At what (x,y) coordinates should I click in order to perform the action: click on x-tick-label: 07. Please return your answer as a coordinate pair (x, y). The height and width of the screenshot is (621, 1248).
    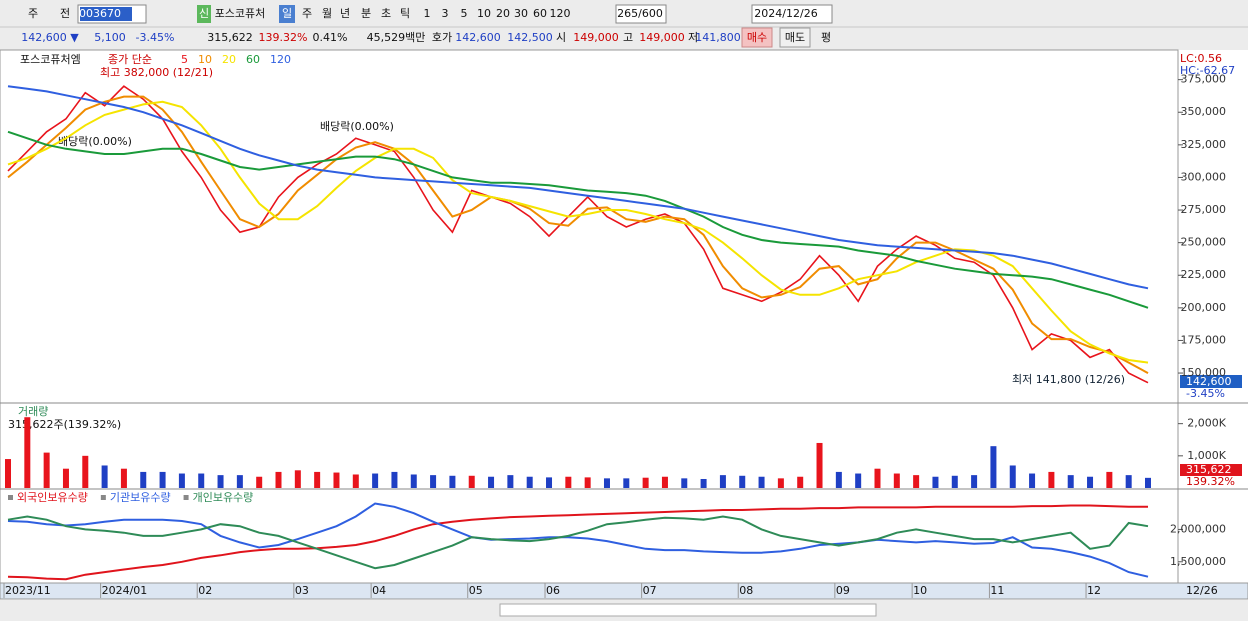
    Looking at the image, I should click on (650, 590).